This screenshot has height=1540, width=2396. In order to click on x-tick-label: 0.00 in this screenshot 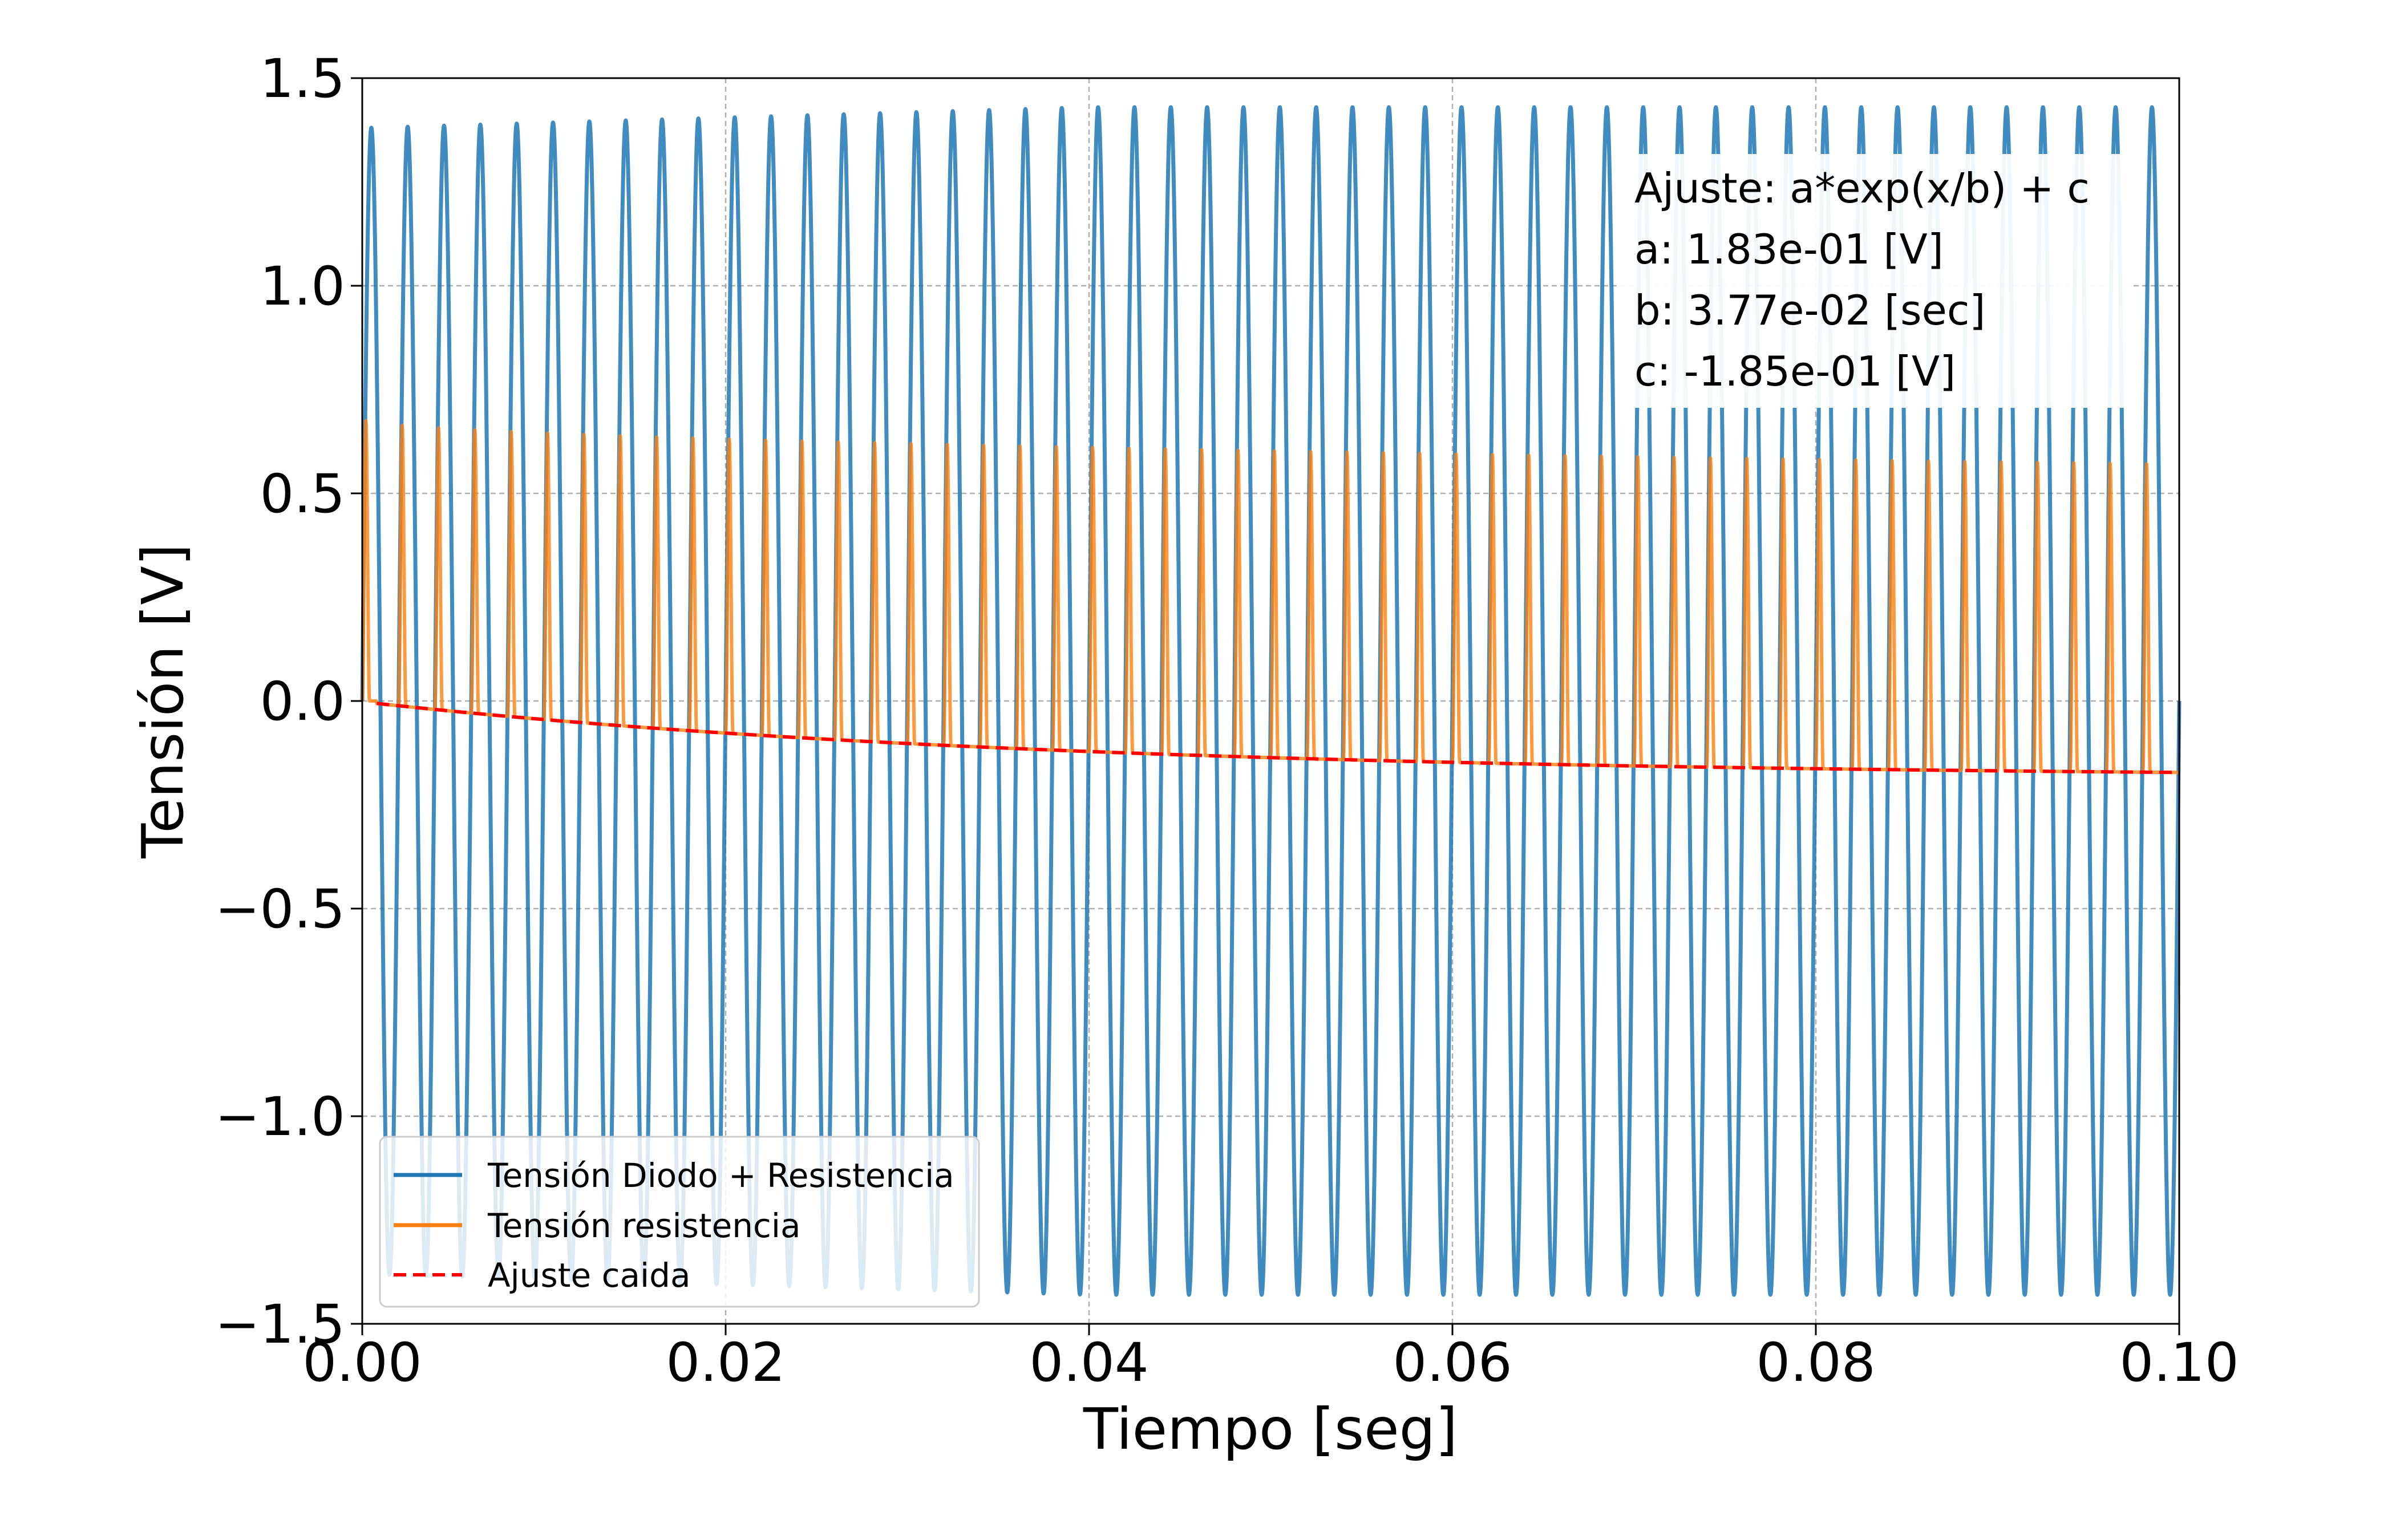, I will do `click(362, 1363)`.